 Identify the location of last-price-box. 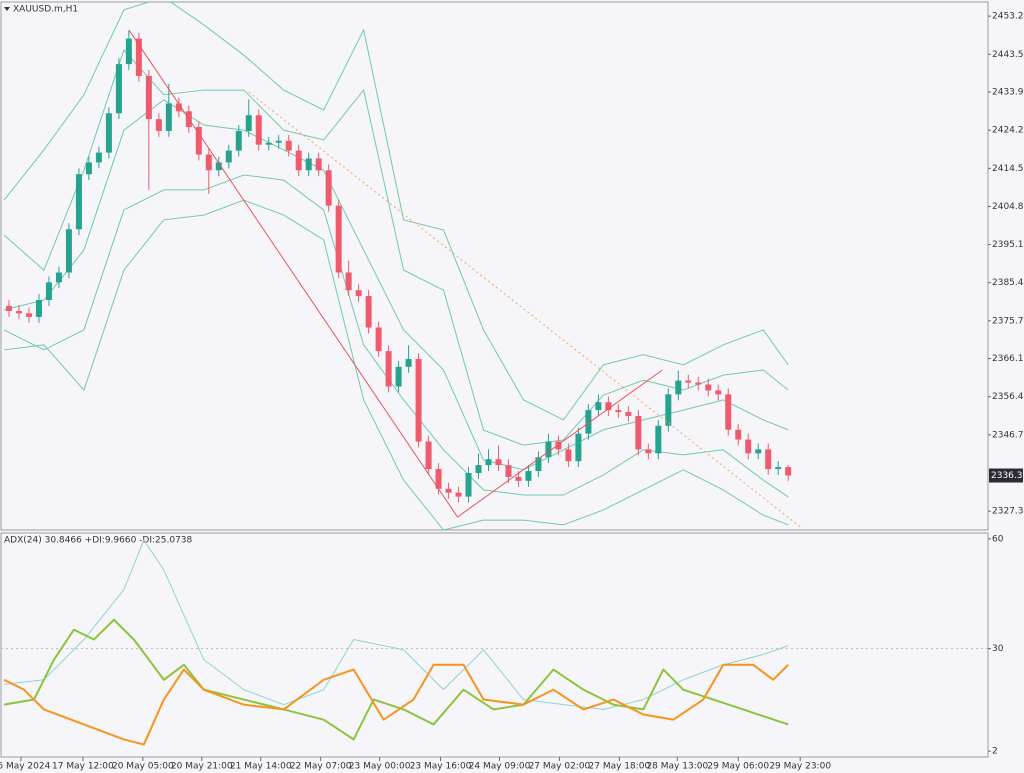
(1006, 475).